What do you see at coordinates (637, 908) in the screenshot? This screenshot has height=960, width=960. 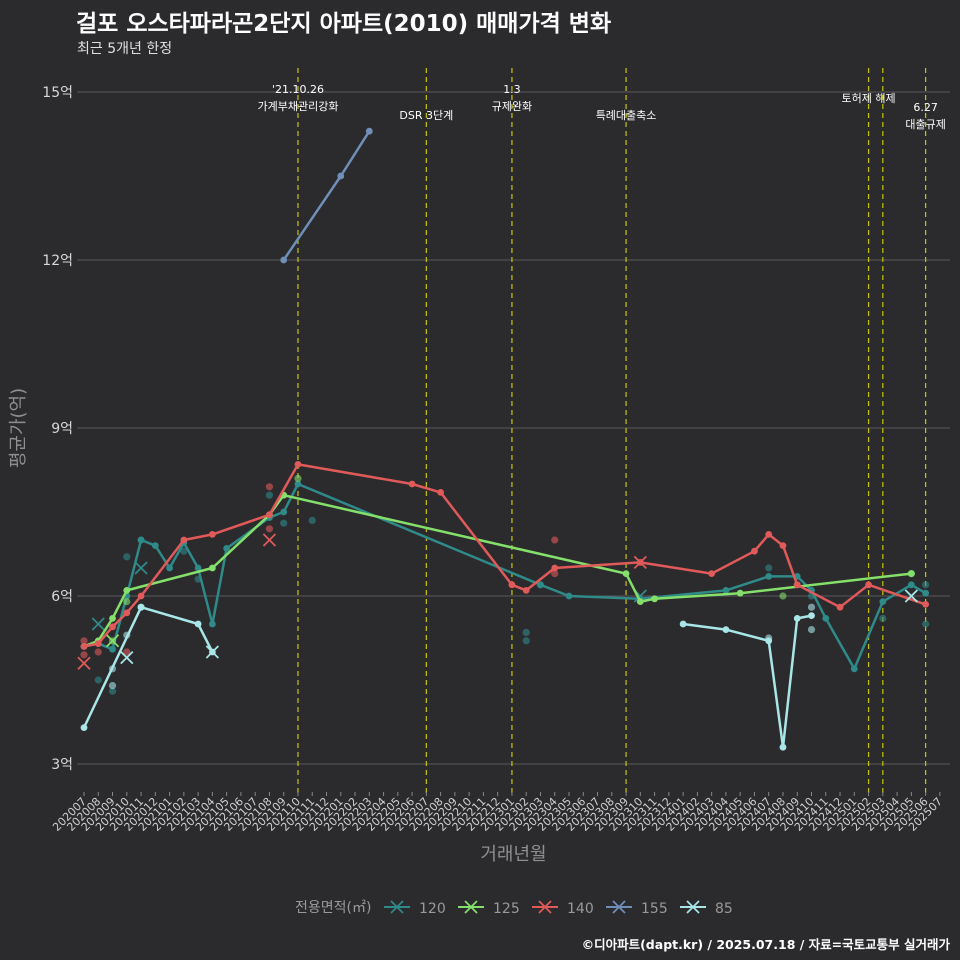 I see `legend-entry-155: 155` at bounding box center [637, 908].